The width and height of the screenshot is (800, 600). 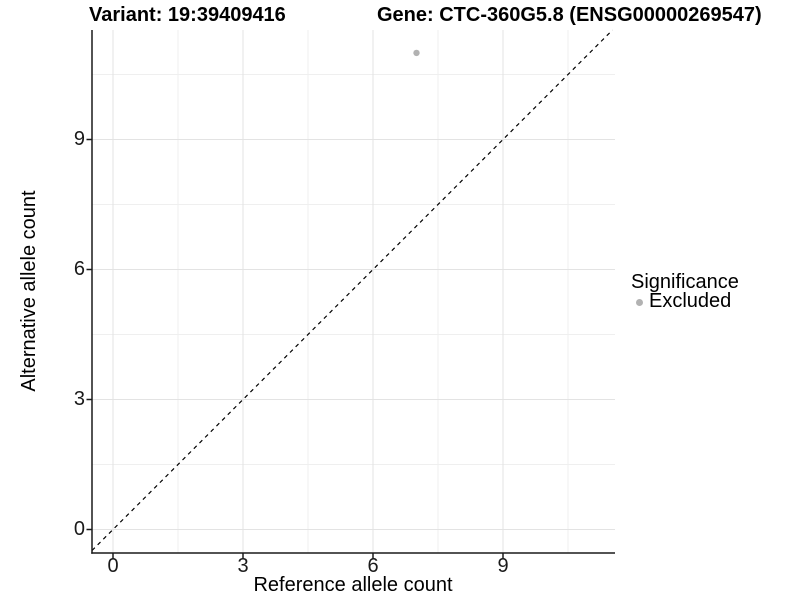 What do you see at coordinates (308, 556) in the screenshot?
I see `x-axis-ticks` at bounding box center [308, 556].